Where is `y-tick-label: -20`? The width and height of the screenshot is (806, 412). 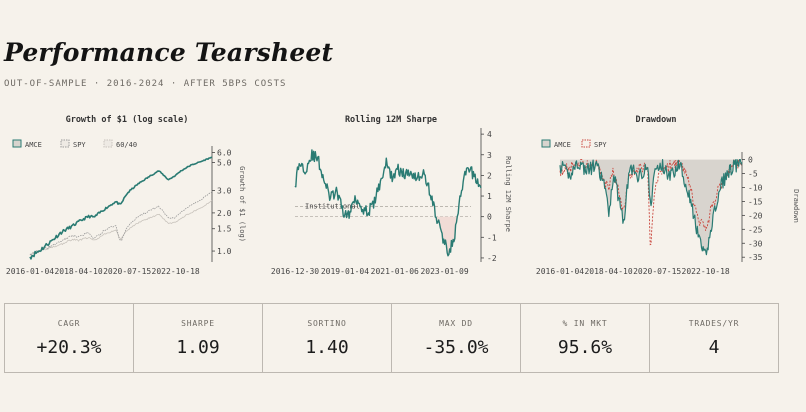
y-tick-label: -20 is located at coordinates (755, 215).